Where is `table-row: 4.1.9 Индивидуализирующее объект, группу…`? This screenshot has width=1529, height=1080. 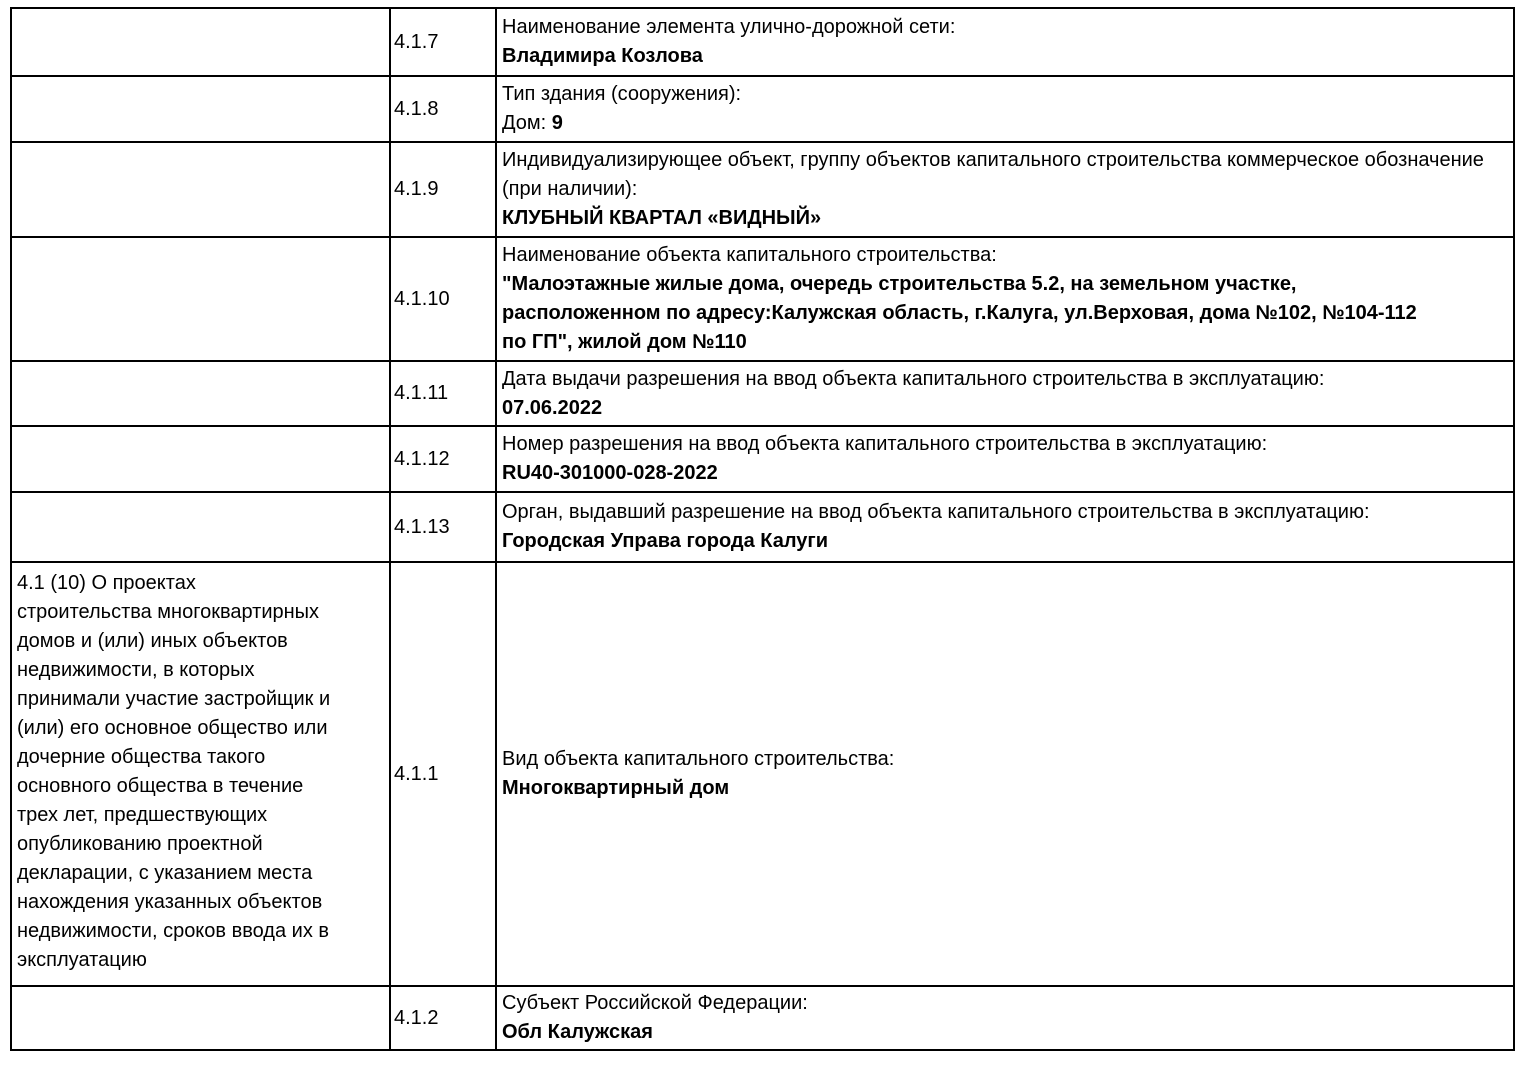 table-row: 4.1.9 Индивидуализирующее объект, группу… is located at coordinates (762, 189).